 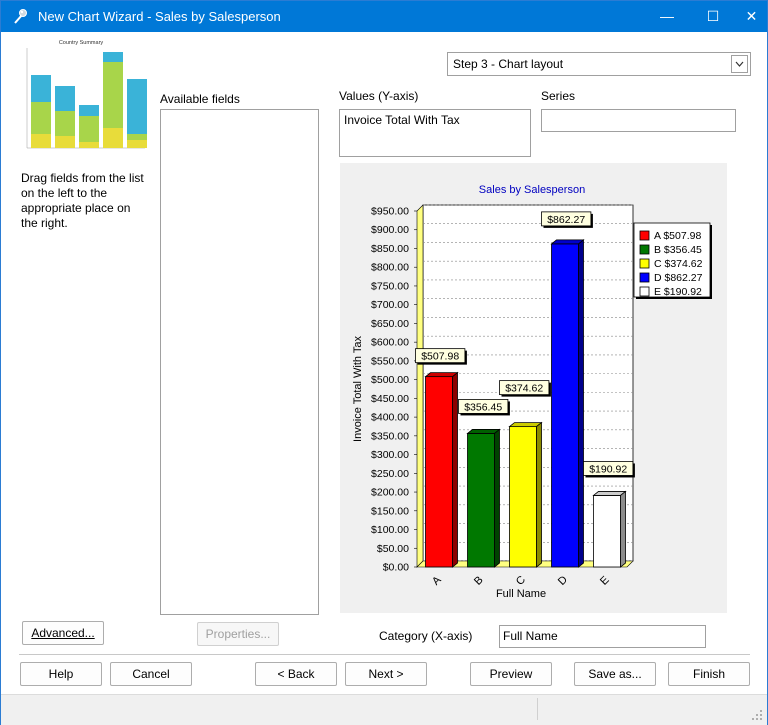 I want to click on help-button: Help, so click(x=61, y=674).